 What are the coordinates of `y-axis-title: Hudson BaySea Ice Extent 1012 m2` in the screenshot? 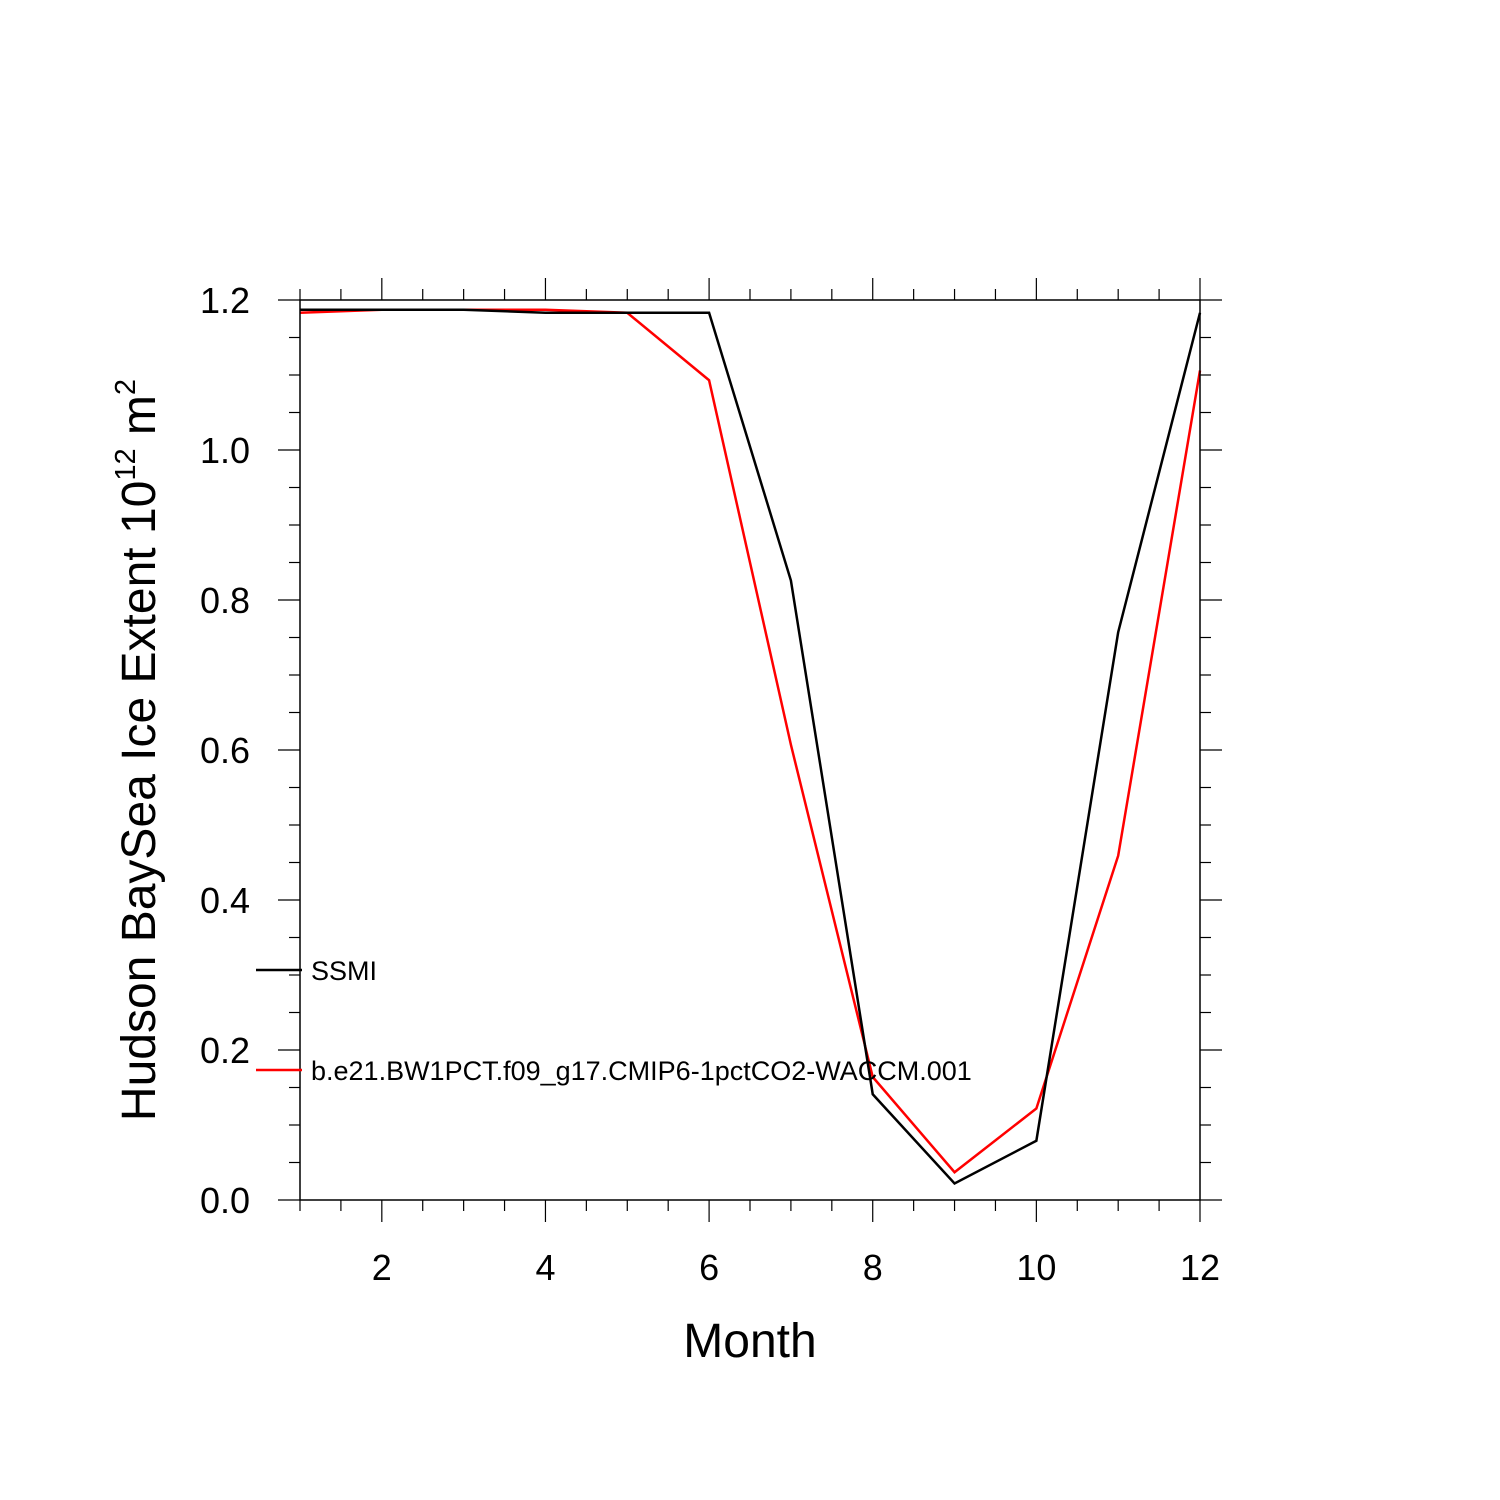 It's located at (138, 750).